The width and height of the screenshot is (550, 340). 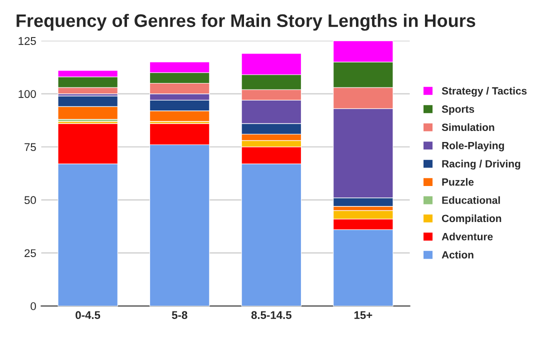 I want to click on legend-label: Role-Playing, so click(x=473, y=147).